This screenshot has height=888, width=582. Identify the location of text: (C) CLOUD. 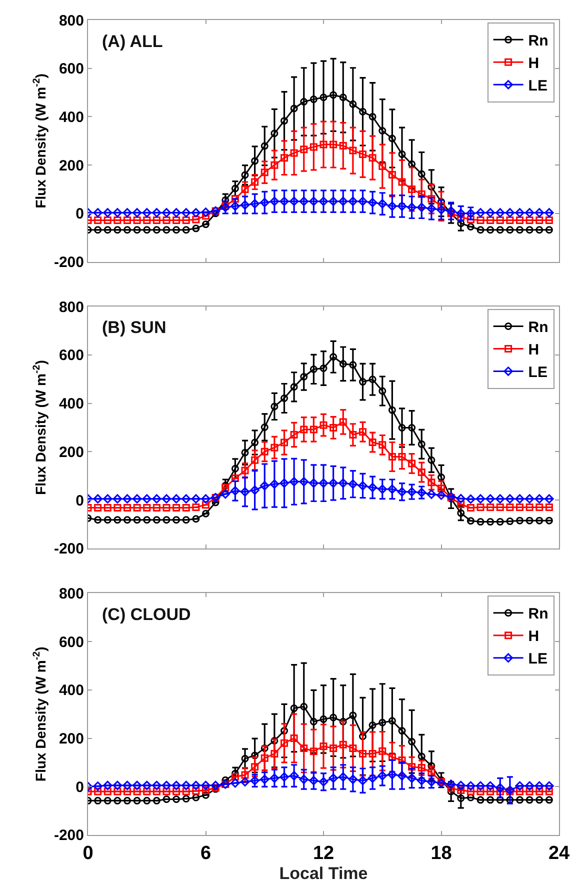
(146, 614).